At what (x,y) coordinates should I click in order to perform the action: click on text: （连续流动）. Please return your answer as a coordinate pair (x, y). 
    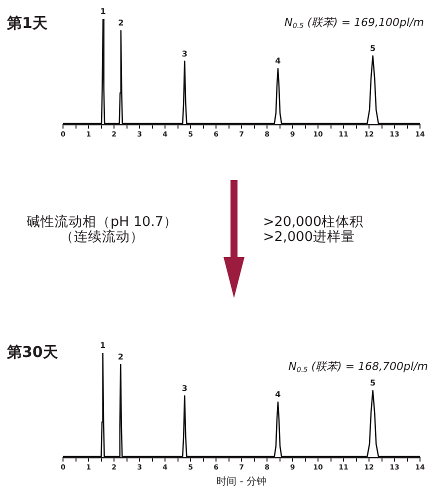
    Looking at the image, I should click on (102, 237).